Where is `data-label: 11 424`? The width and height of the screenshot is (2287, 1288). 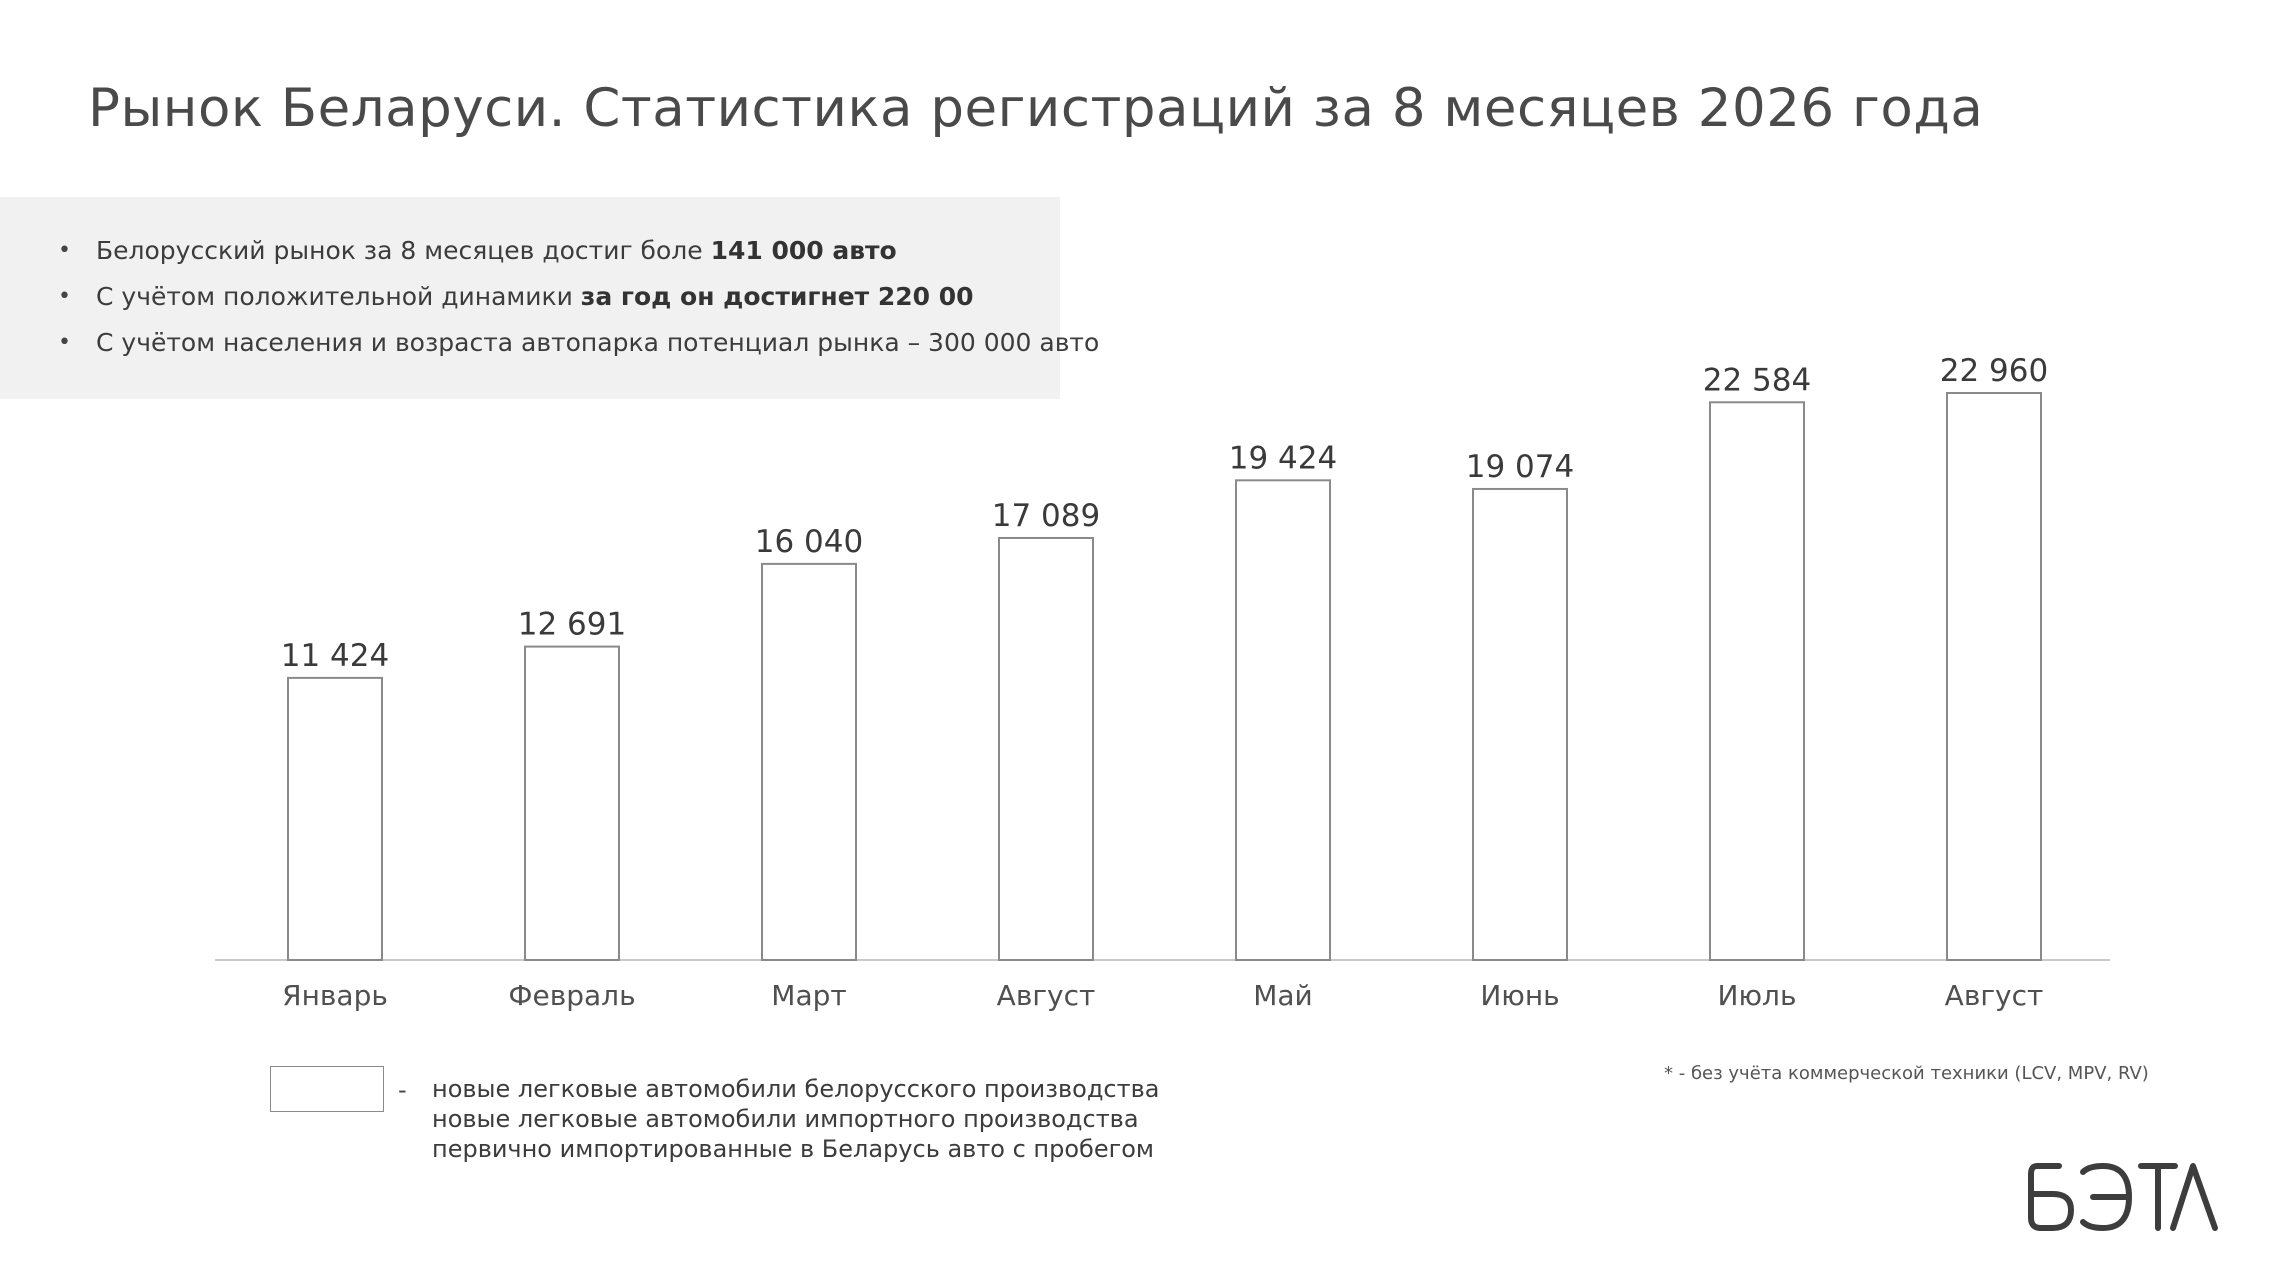
data-label: 11 424 is located at coordinates (335, 656).